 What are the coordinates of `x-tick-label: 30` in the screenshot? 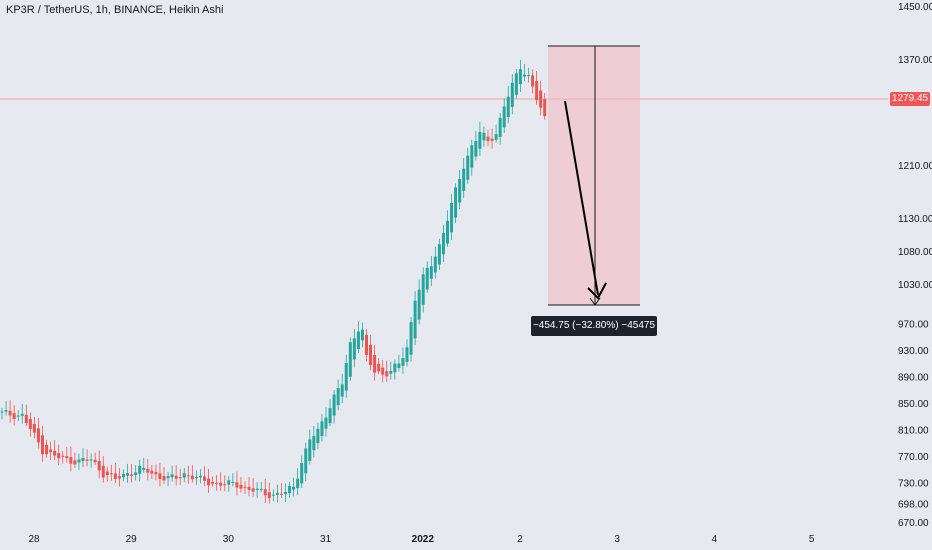 It's located at (229, 539).